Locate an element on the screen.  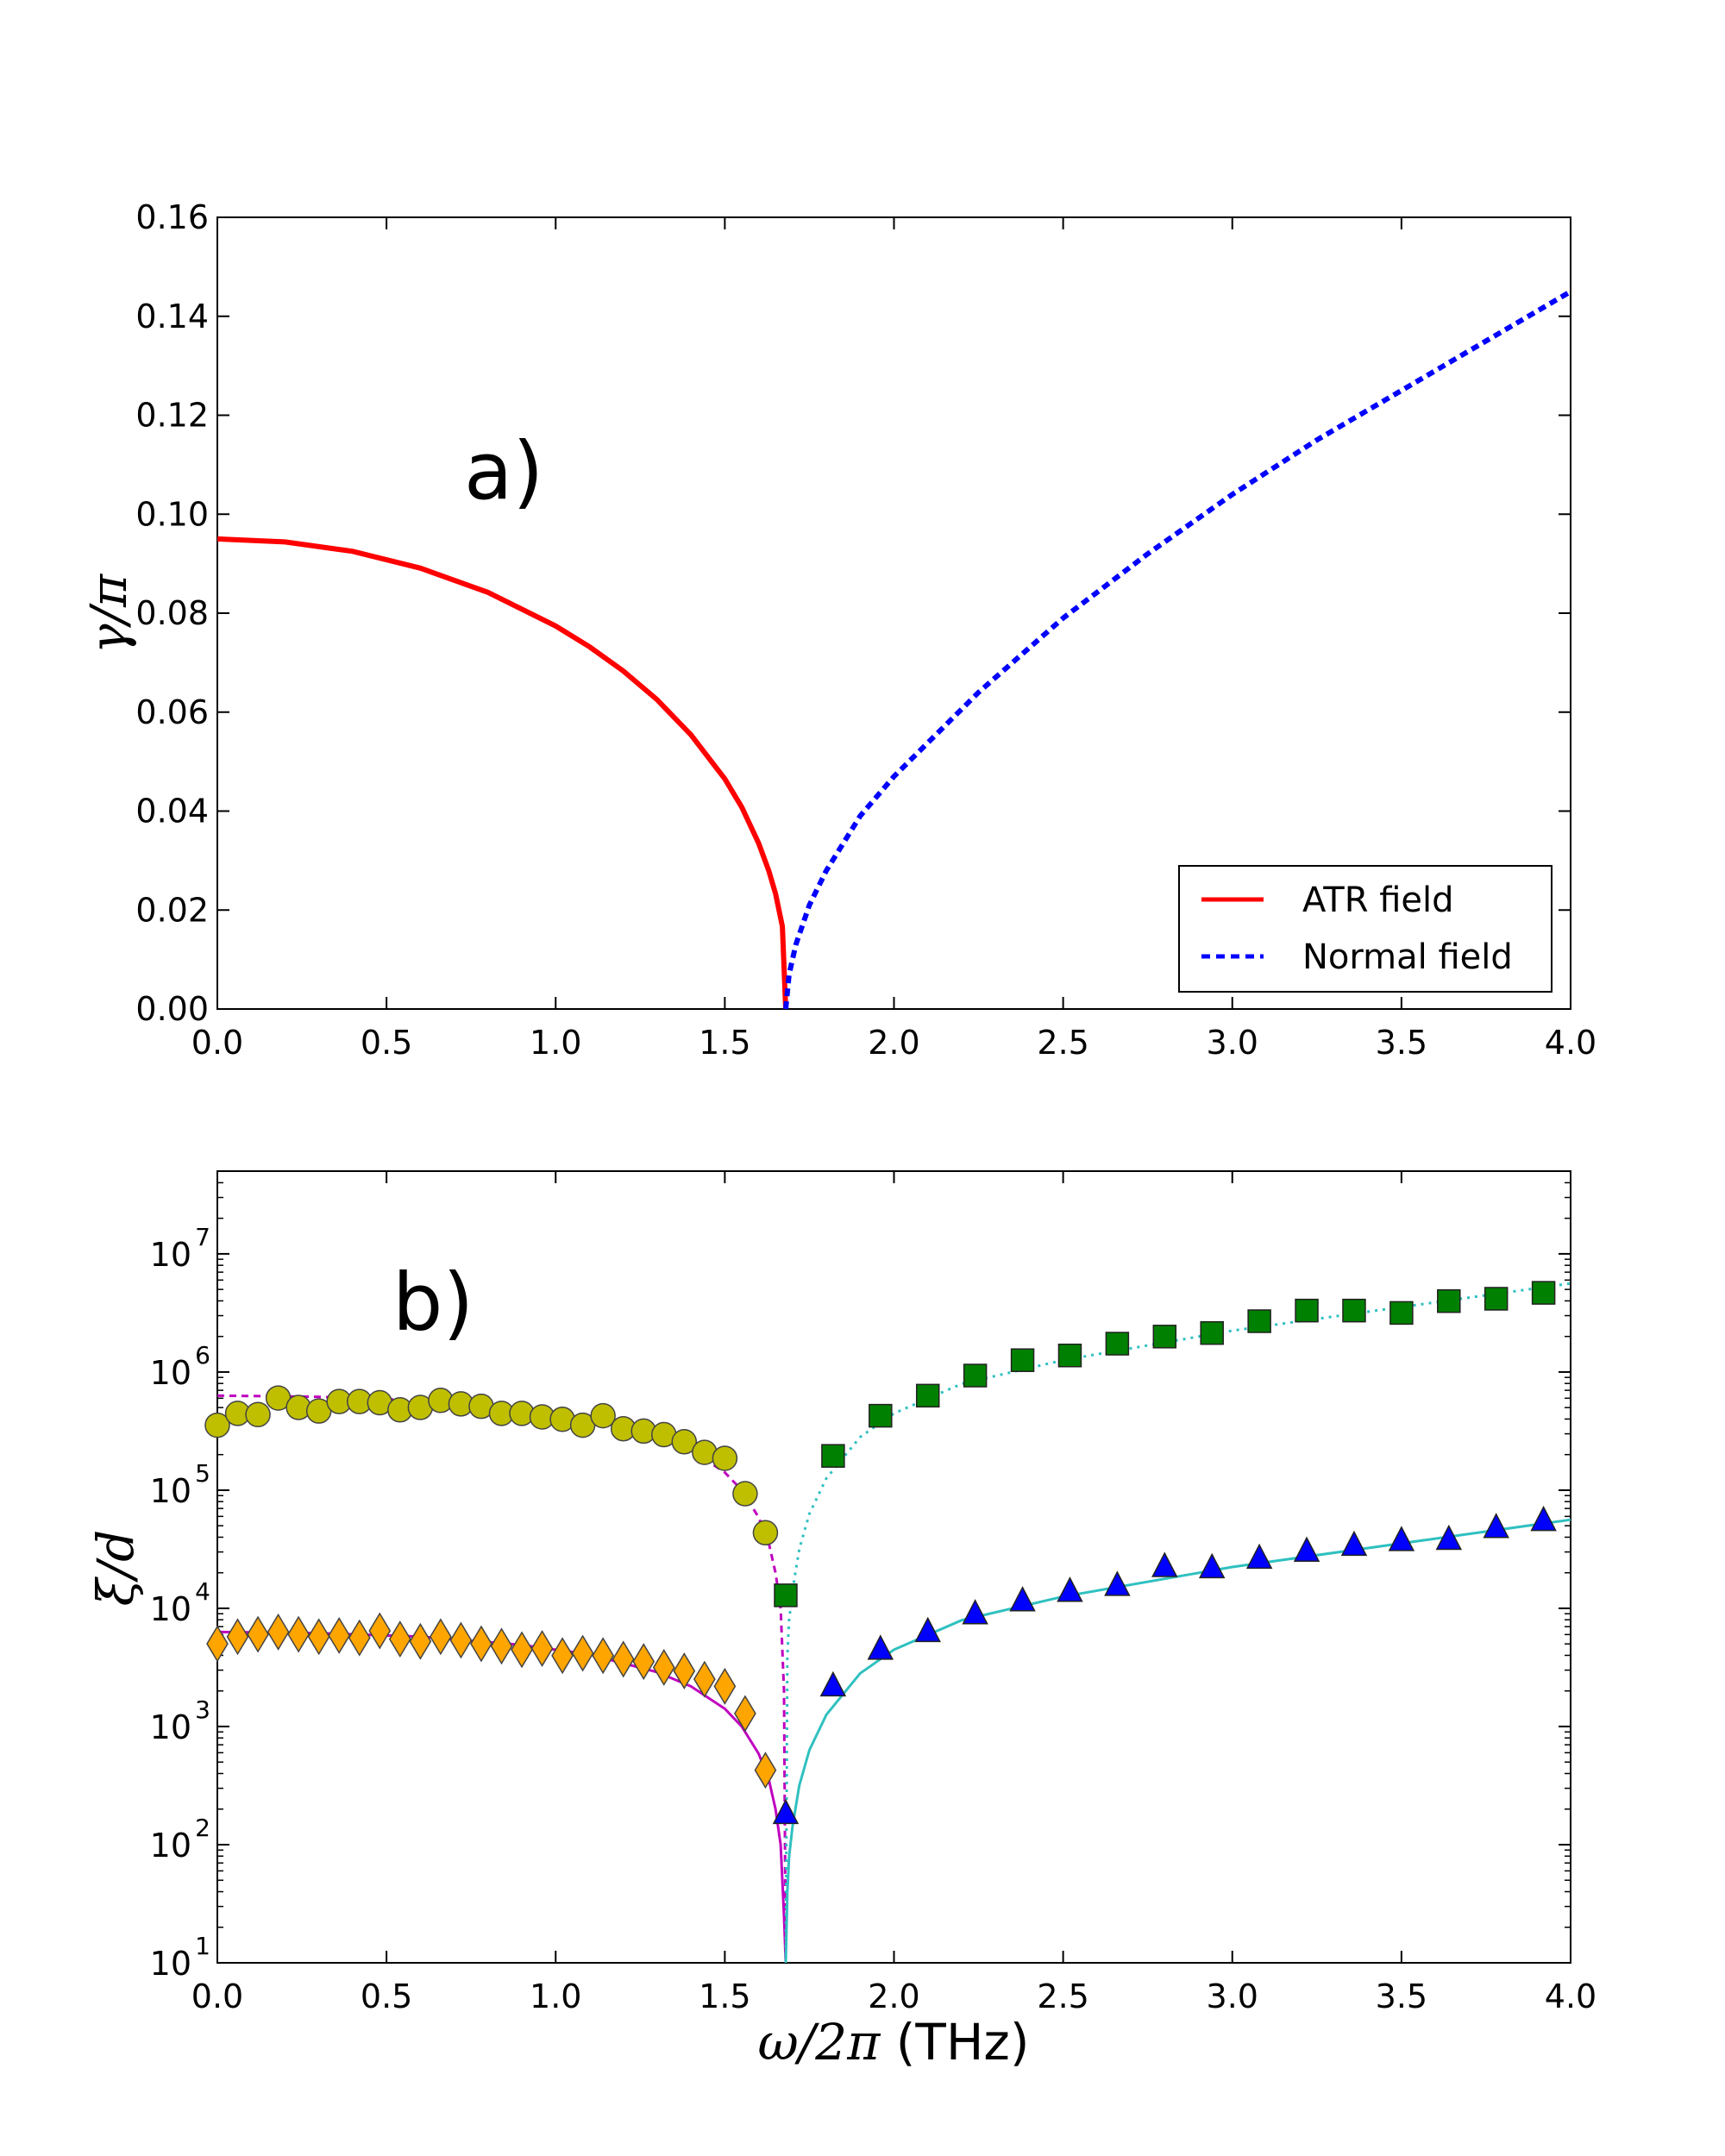
a-ytick-label: 0.16 is located at coordinates (172, 217).